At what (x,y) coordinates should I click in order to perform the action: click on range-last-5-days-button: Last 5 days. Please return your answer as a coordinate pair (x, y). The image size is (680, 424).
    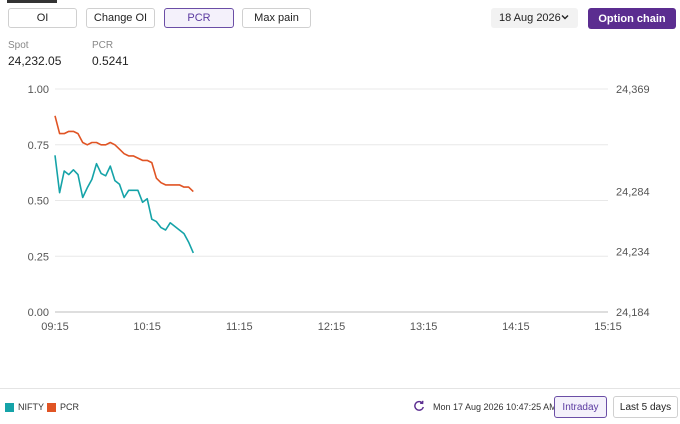
    Looking at the image, I should click on (645, 407).